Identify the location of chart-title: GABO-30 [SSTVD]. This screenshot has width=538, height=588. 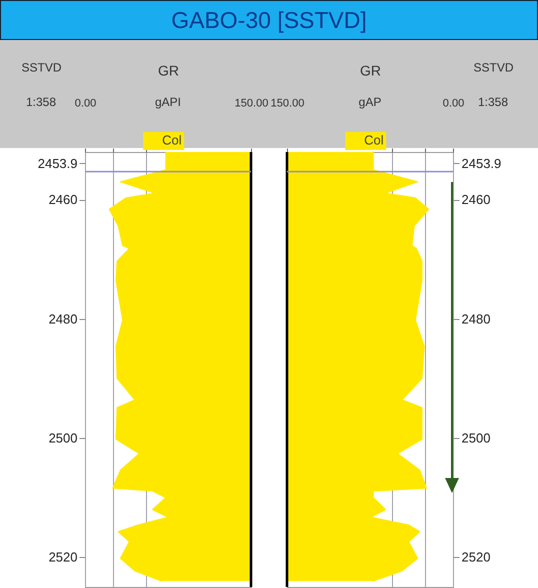
(269, 20).